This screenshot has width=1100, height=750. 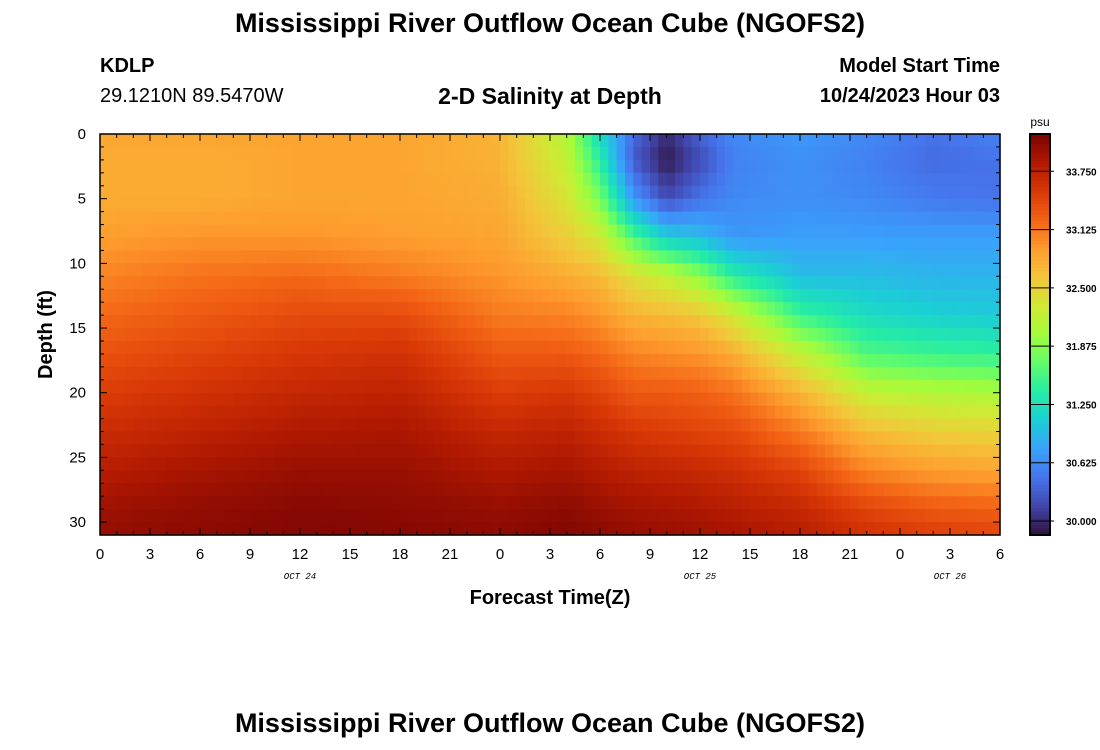 What do you see at coordinates (77, 522) in the screenshot?
I see `y-tick-label: 30` at bounding box center [77, 522].